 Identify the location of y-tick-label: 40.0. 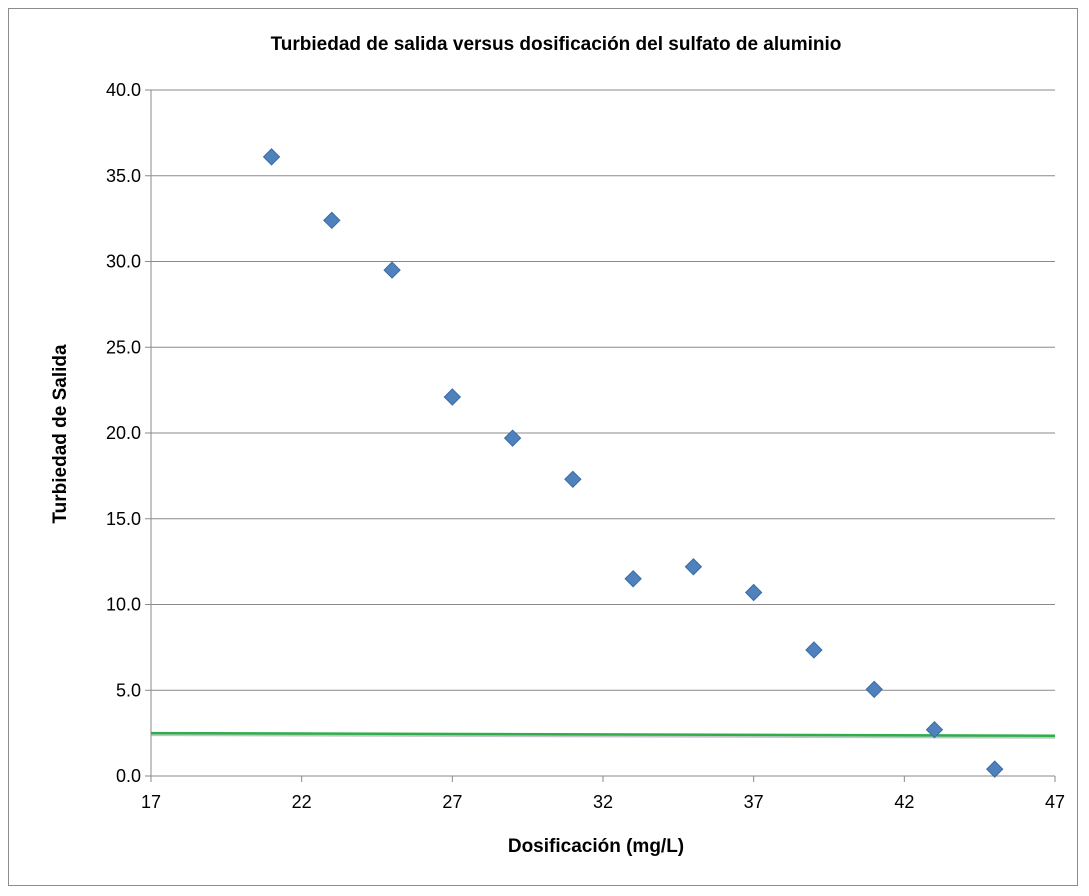
(123, 90).